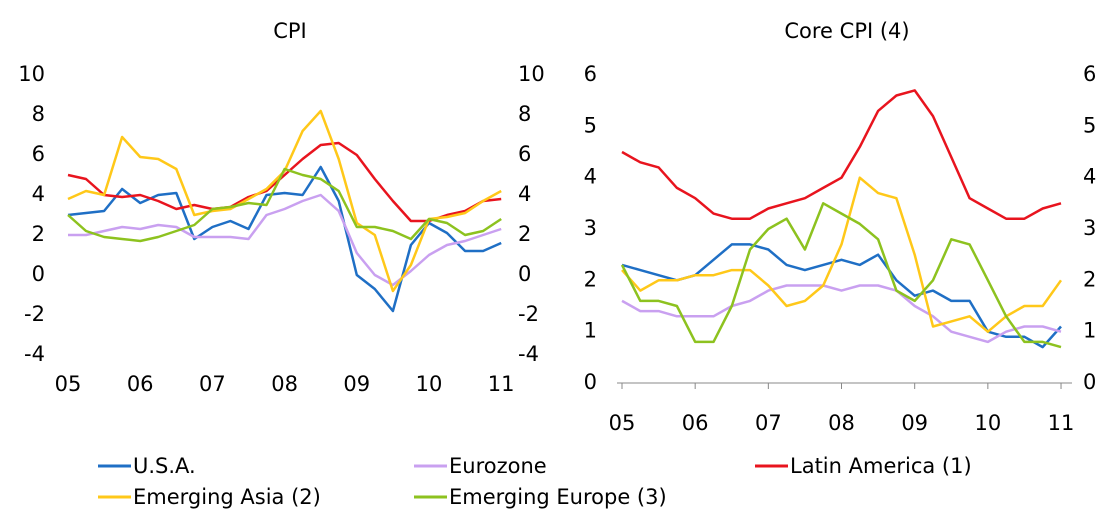 The width and height of the screenshot is (1114, 519). Describe the element at coordinates (528, 314) in the screenshot. I see `y2-tick-label: -2` at that location.